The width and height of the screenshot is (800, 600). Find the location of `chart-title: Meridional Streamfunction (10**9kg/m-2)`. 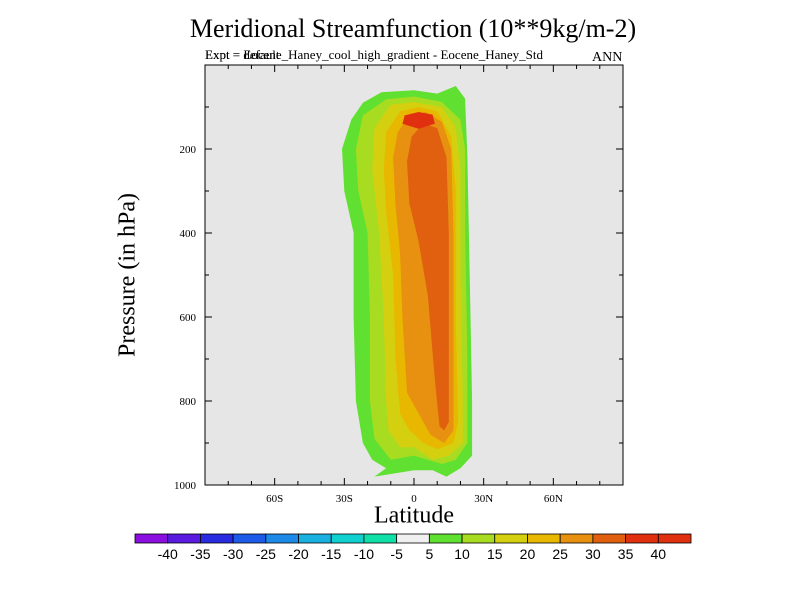

chart-title: Meridional Streamfunction (10**9kg/m-2) is located at coordinates (413, 28).